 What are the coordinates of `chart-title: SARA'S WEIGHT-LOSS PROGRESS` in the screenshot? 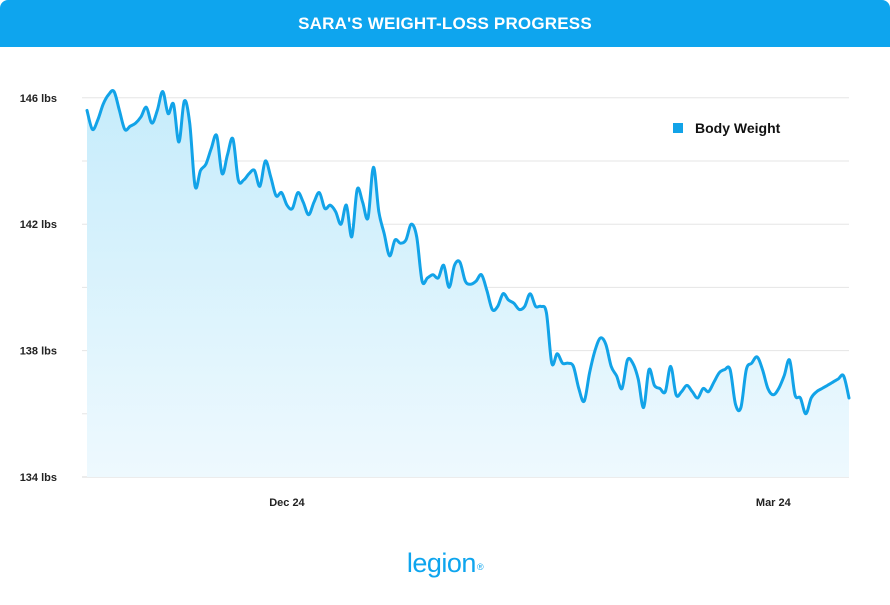 It's located at (445, 23).